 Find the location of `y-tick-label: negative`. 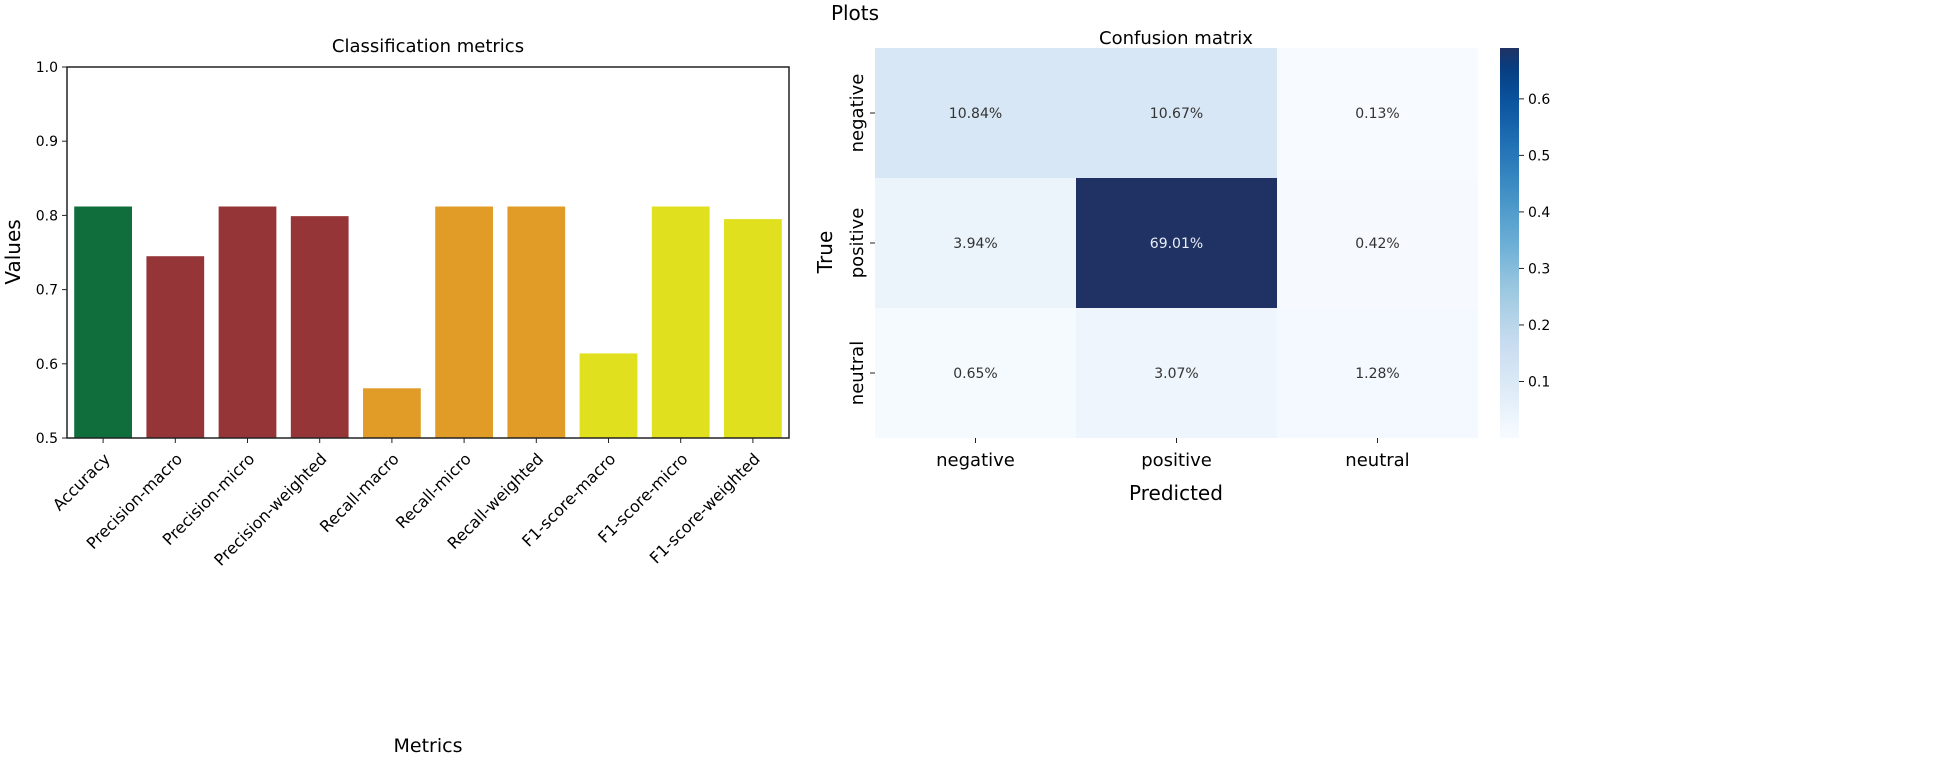

y-tick-label: negative is located at coordinates (857, 113).